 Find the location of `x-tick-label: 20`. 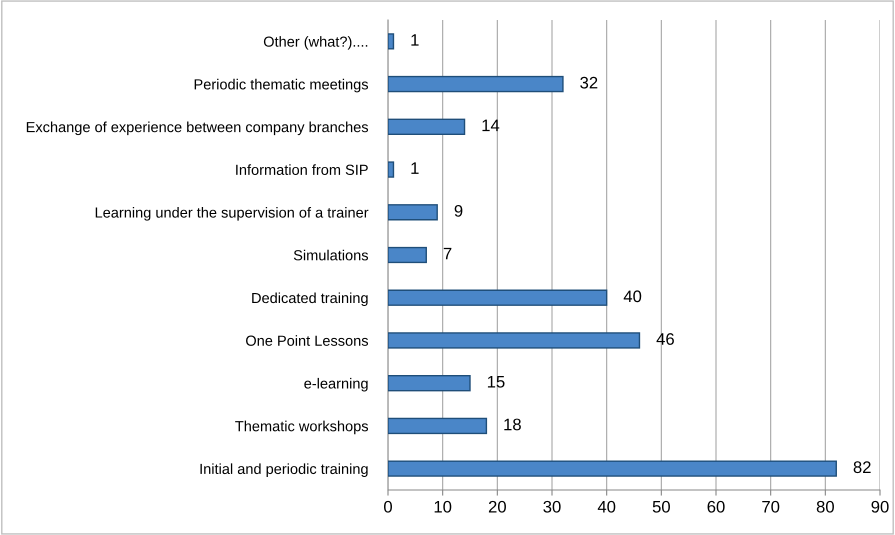

x-tick-label: 20 is located at coordinates (497, 506).